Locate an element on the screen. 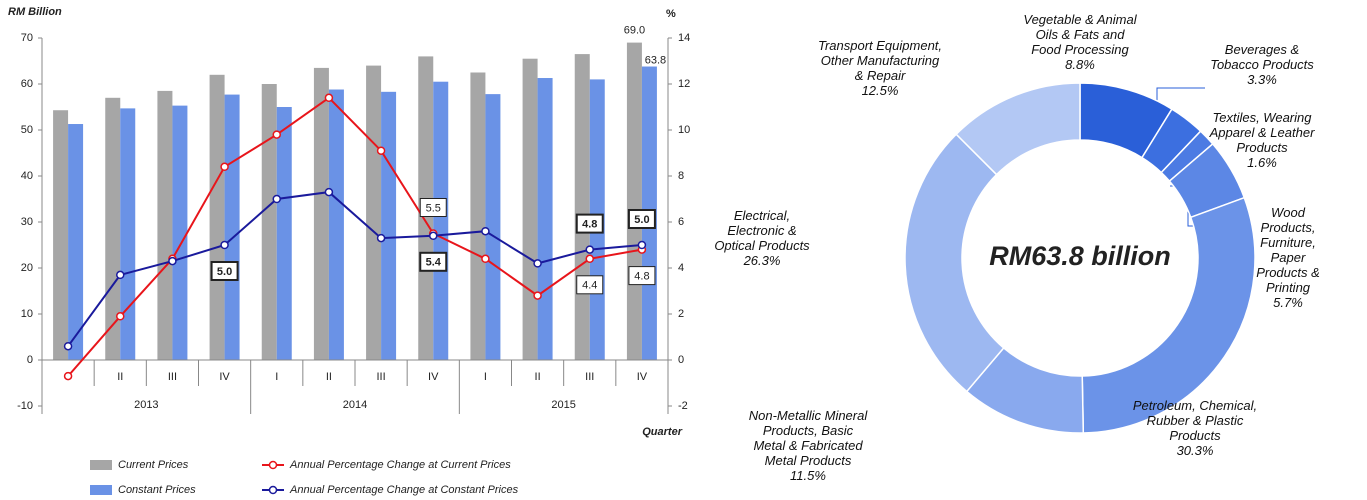 The height and width of the screenshot is (500, 1367). line-value-label: 5.0 is located at coordinates (641, 220).